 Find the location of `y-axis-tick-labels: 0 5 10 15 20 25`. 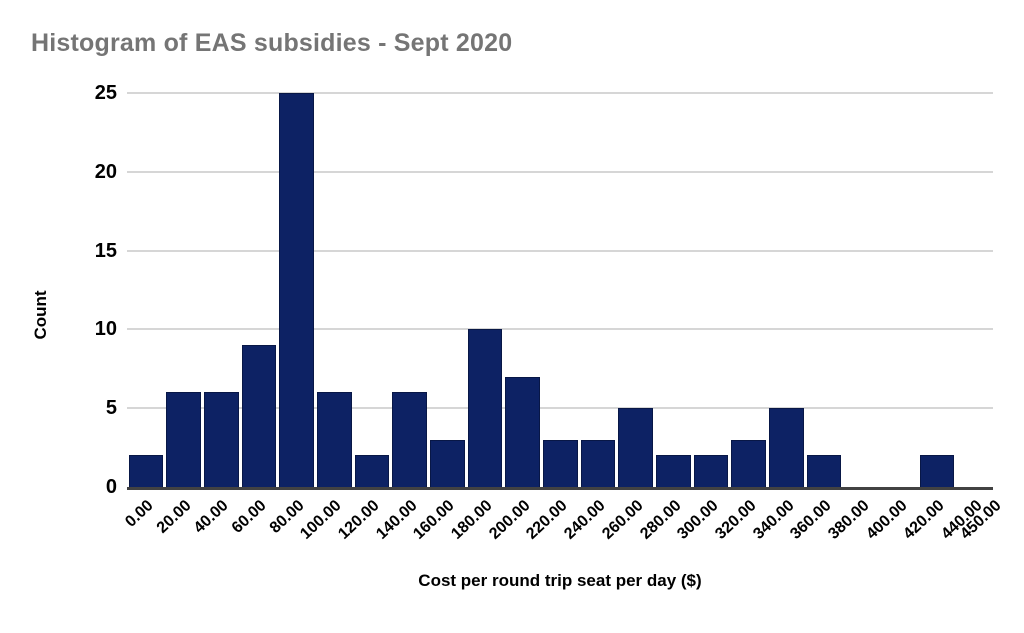

y-axis-tick-labels: 0 5 10 15 20 25 is located at coordinates (58, 290).